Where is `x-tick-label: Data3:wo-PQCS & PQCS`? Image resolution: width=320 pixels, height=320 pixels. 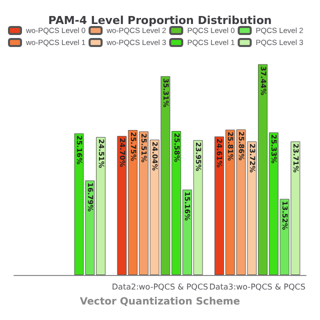 x-tick-label: Data3:wo-PQCS & PQCS is located at coordinates (257, 287).